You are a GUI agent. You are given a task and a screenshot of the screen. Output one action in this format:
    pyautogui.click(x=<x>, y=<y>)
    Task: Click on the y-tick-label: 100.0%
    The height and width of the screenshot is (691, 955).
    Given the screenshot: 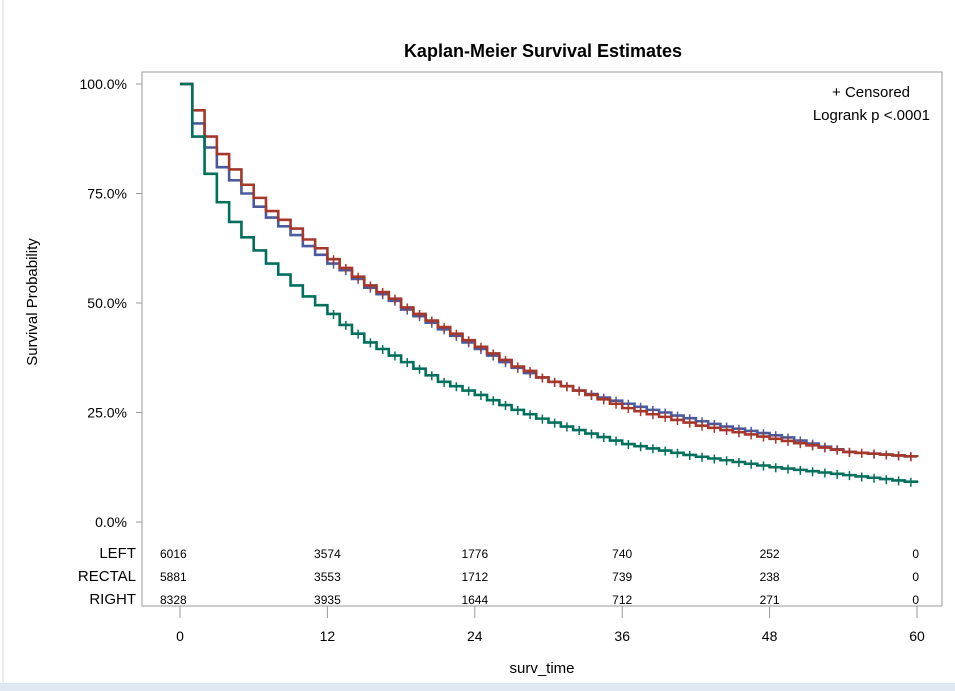 What is the action you would take?
    pyautogui.click(x=103, y=84)
    